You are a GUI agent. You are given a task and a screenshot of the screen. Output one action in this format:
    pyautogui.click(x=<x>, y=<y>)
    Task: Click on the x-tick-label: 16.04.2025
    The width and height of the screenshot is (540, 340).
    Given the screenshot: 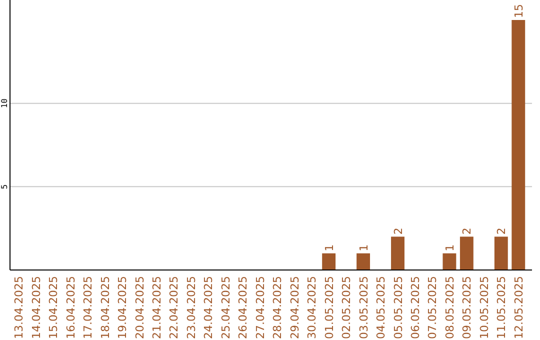 What is the action you would take?
    pyautogui.click(x=71, y=307)
    